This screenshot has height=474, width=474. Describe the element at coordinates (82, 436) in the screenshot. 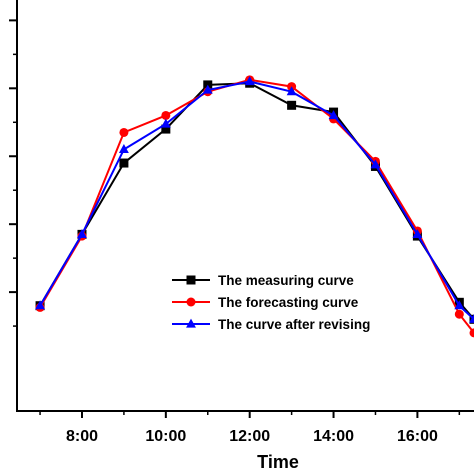

I see `x-tick-label-0: 8:00` at that location.